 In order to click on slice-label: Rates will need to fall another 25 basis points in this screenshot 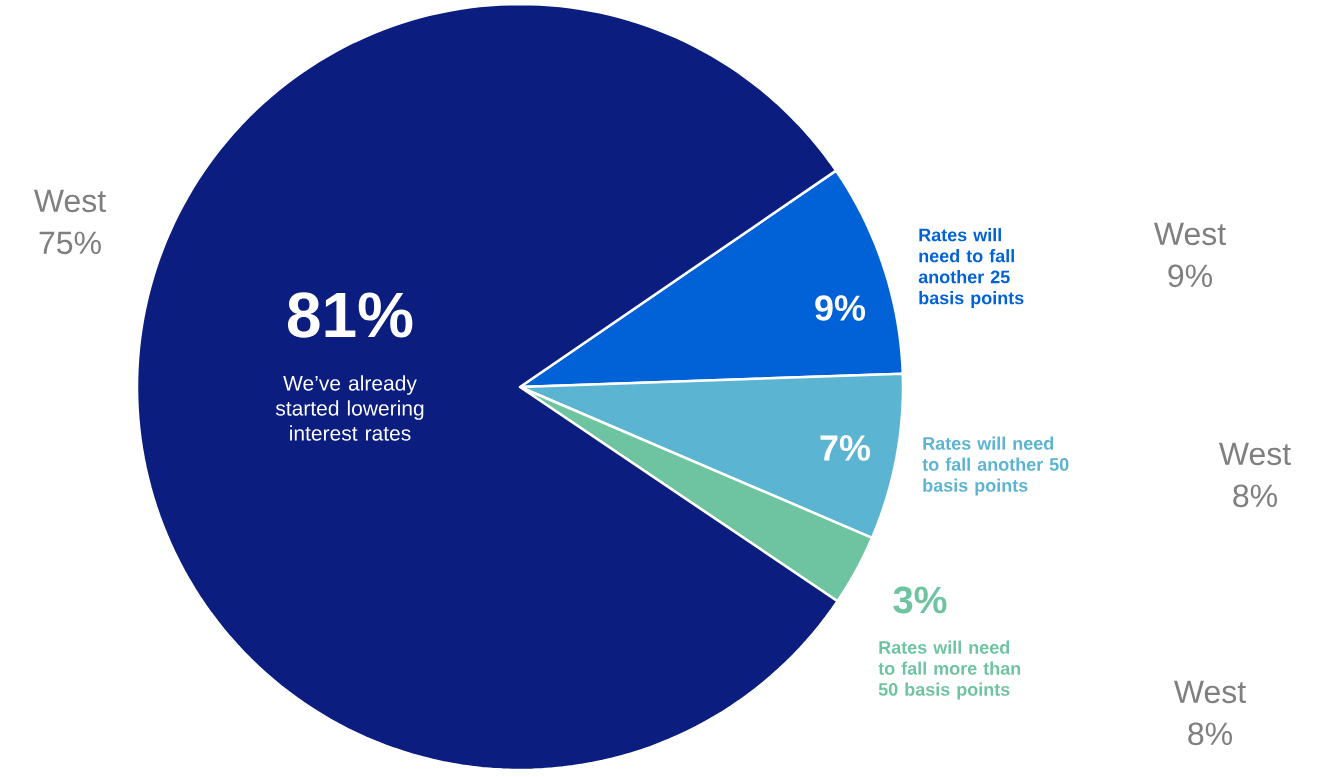, I will do `click(971, 268)`.